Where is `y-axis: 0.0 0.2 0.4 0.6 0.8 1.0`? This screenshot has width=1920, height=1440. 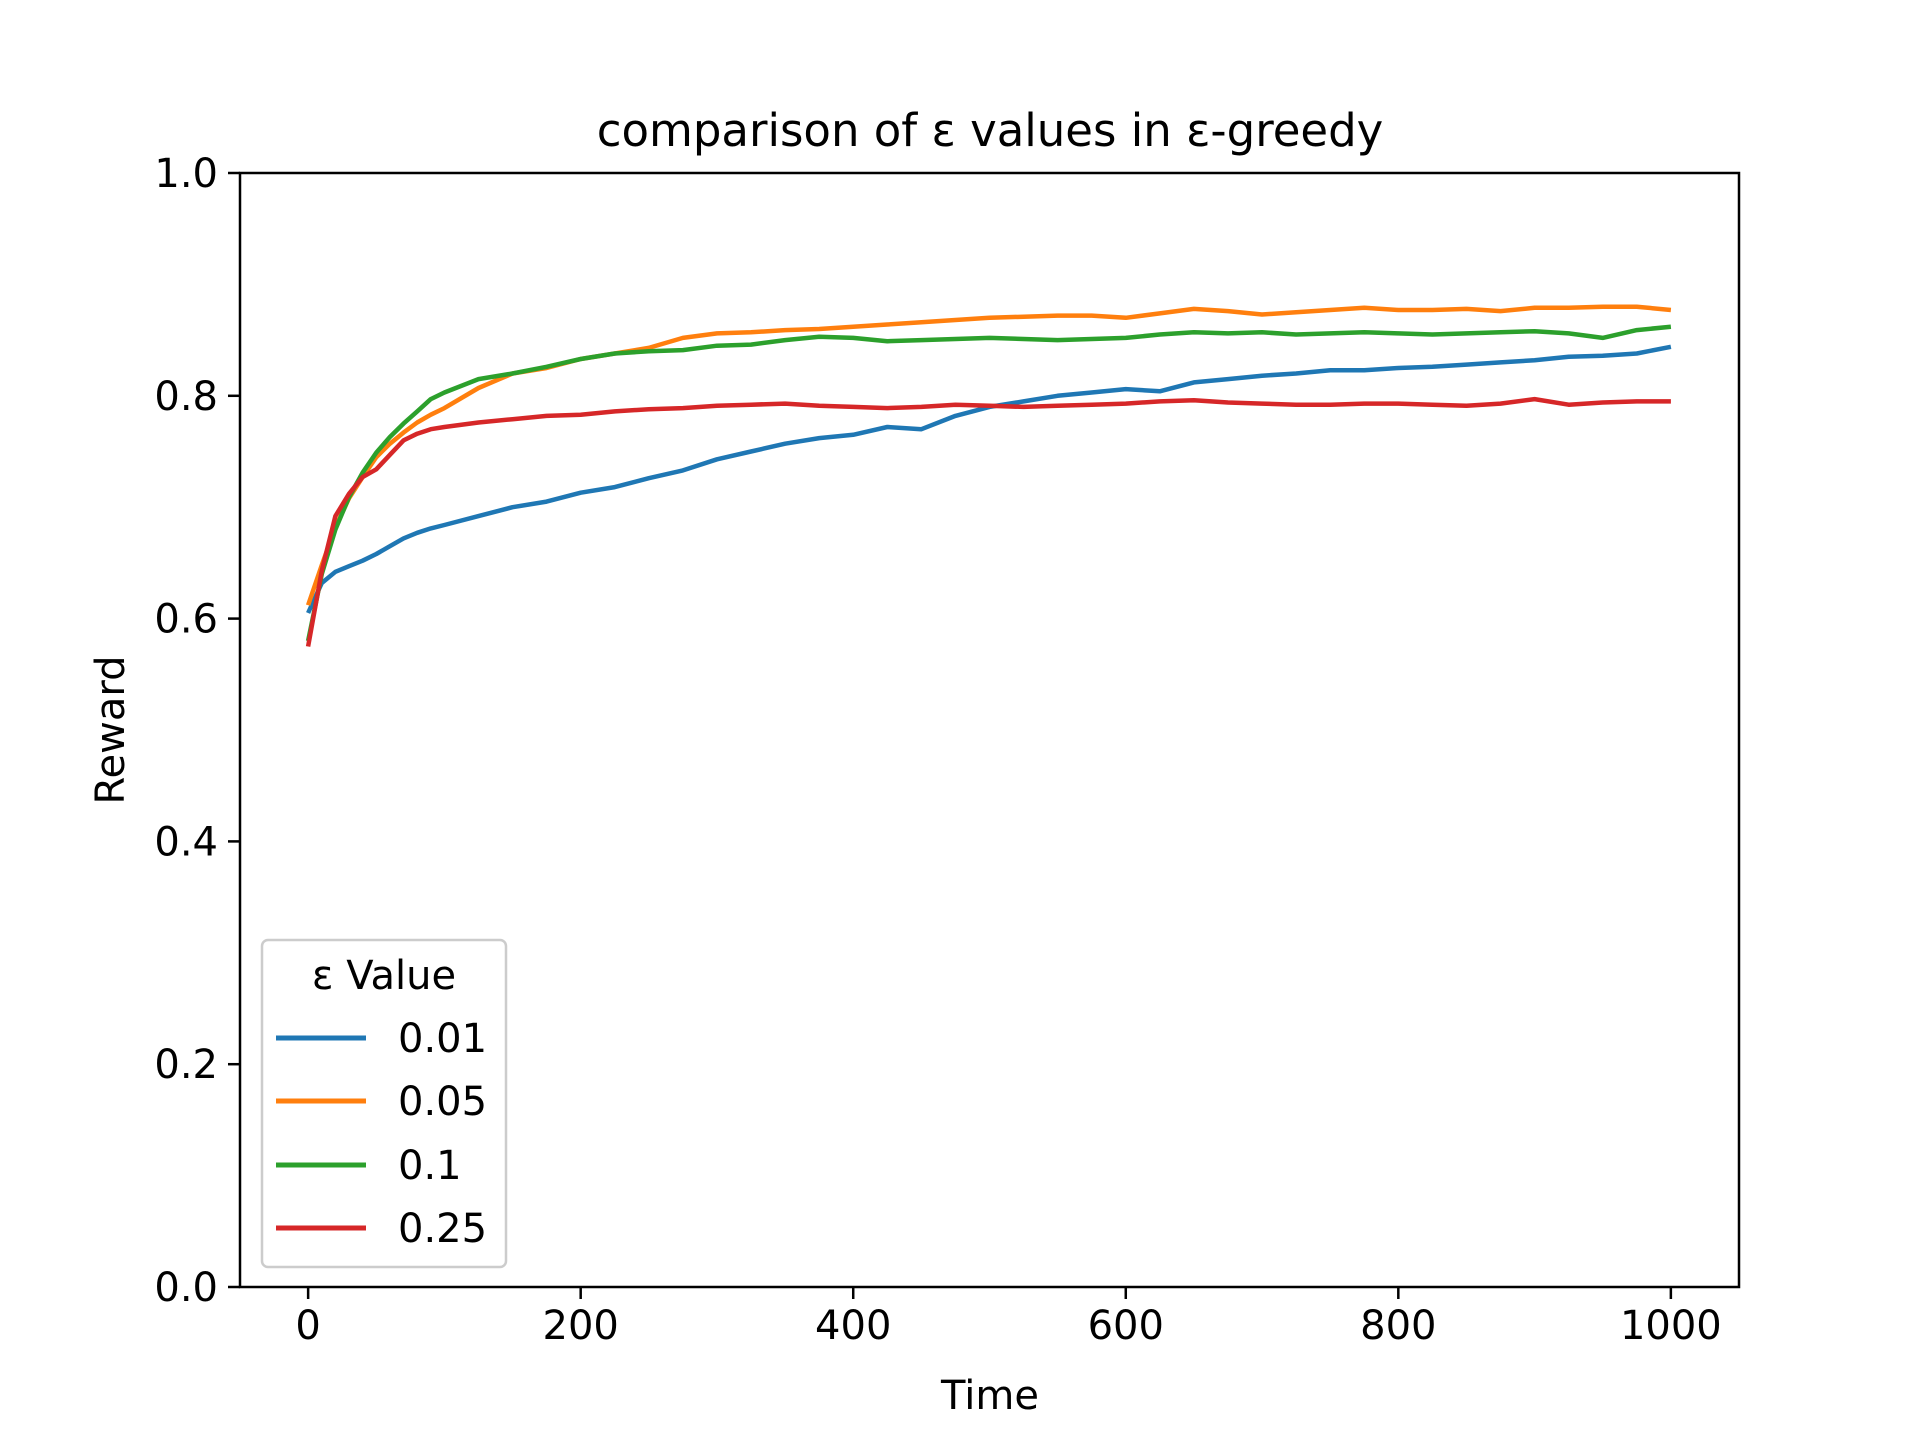
y-axis: 0.0 0.2 0.4 0.6 0.8 1.0 is located at coordinates (197, 731).